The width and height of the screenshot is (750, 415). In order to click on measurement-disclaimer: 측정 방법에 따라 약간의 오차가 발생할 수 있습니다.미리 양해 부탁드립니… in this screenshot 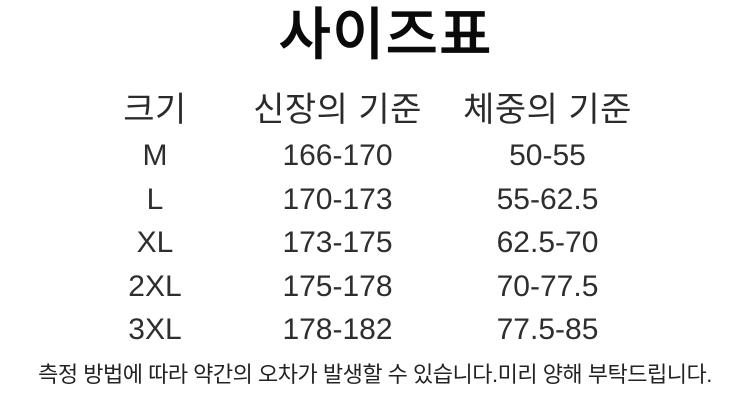, I will do `click(375, 374)`.